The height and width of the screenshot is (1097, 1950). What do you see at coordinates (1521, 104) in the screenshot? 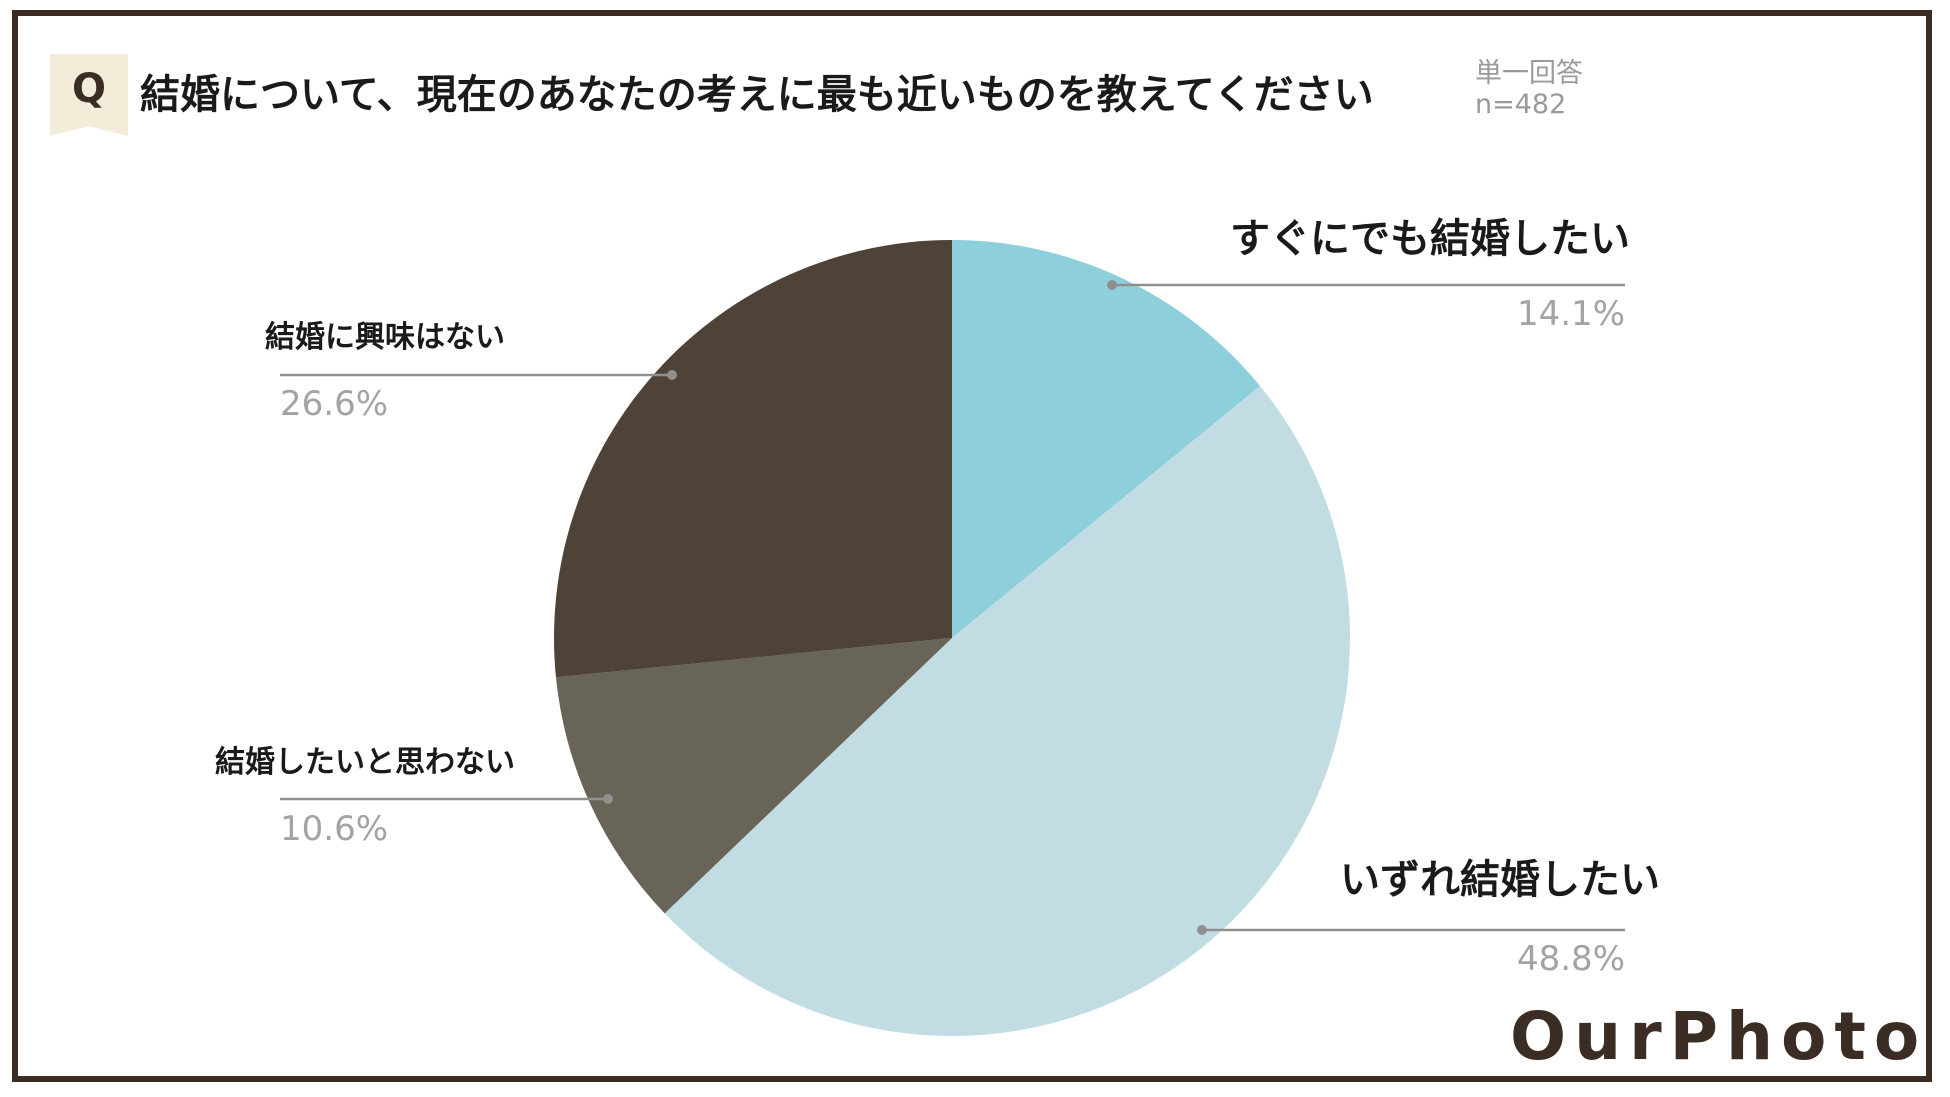
I see `sample-size-label: n=482` at bounding box center [1521, 104].